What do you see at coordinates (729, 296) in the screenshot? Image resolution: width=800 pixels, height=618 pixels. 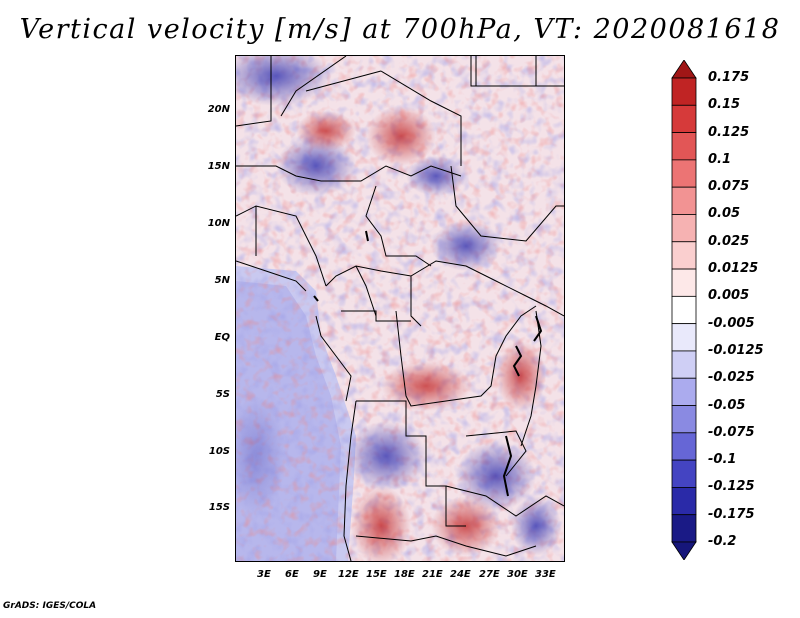 I see `colorbar-label: 0.005` at bounding box center [729, 296].